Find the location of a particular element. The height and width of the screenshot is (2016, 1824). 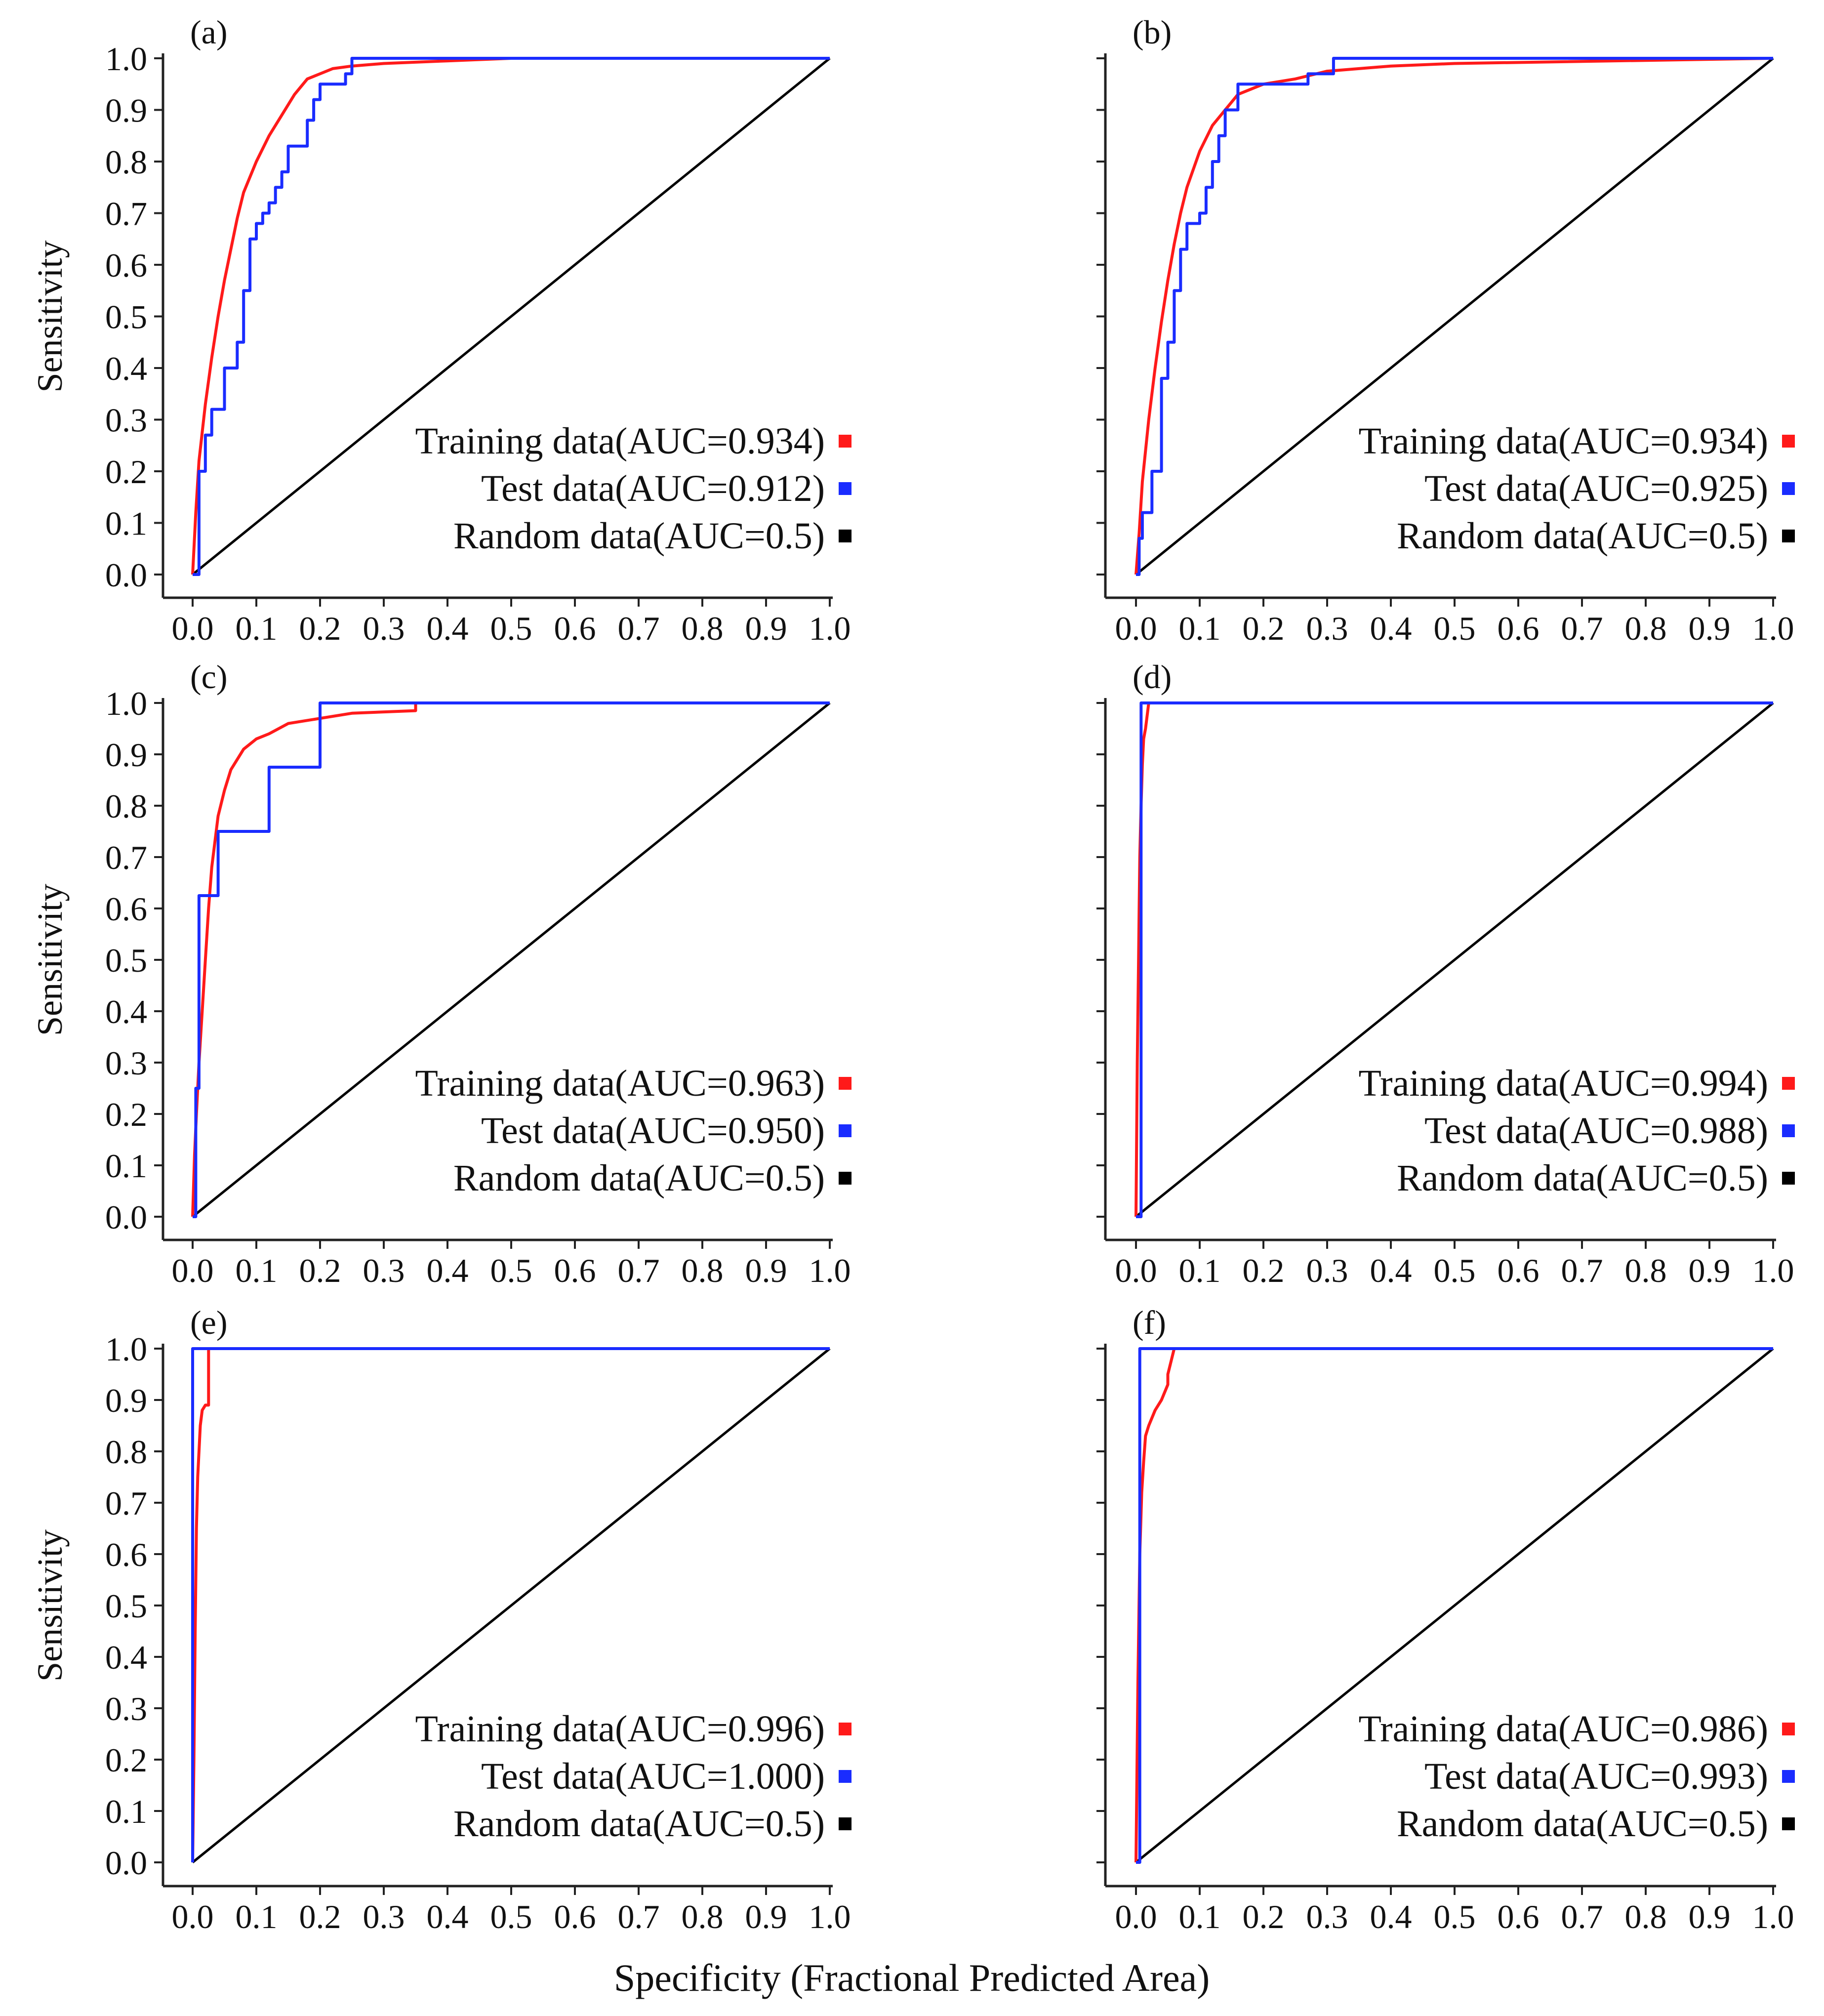

legend-entry-label: Test data(AUC=0.912) is located at coordinates (653, 488).